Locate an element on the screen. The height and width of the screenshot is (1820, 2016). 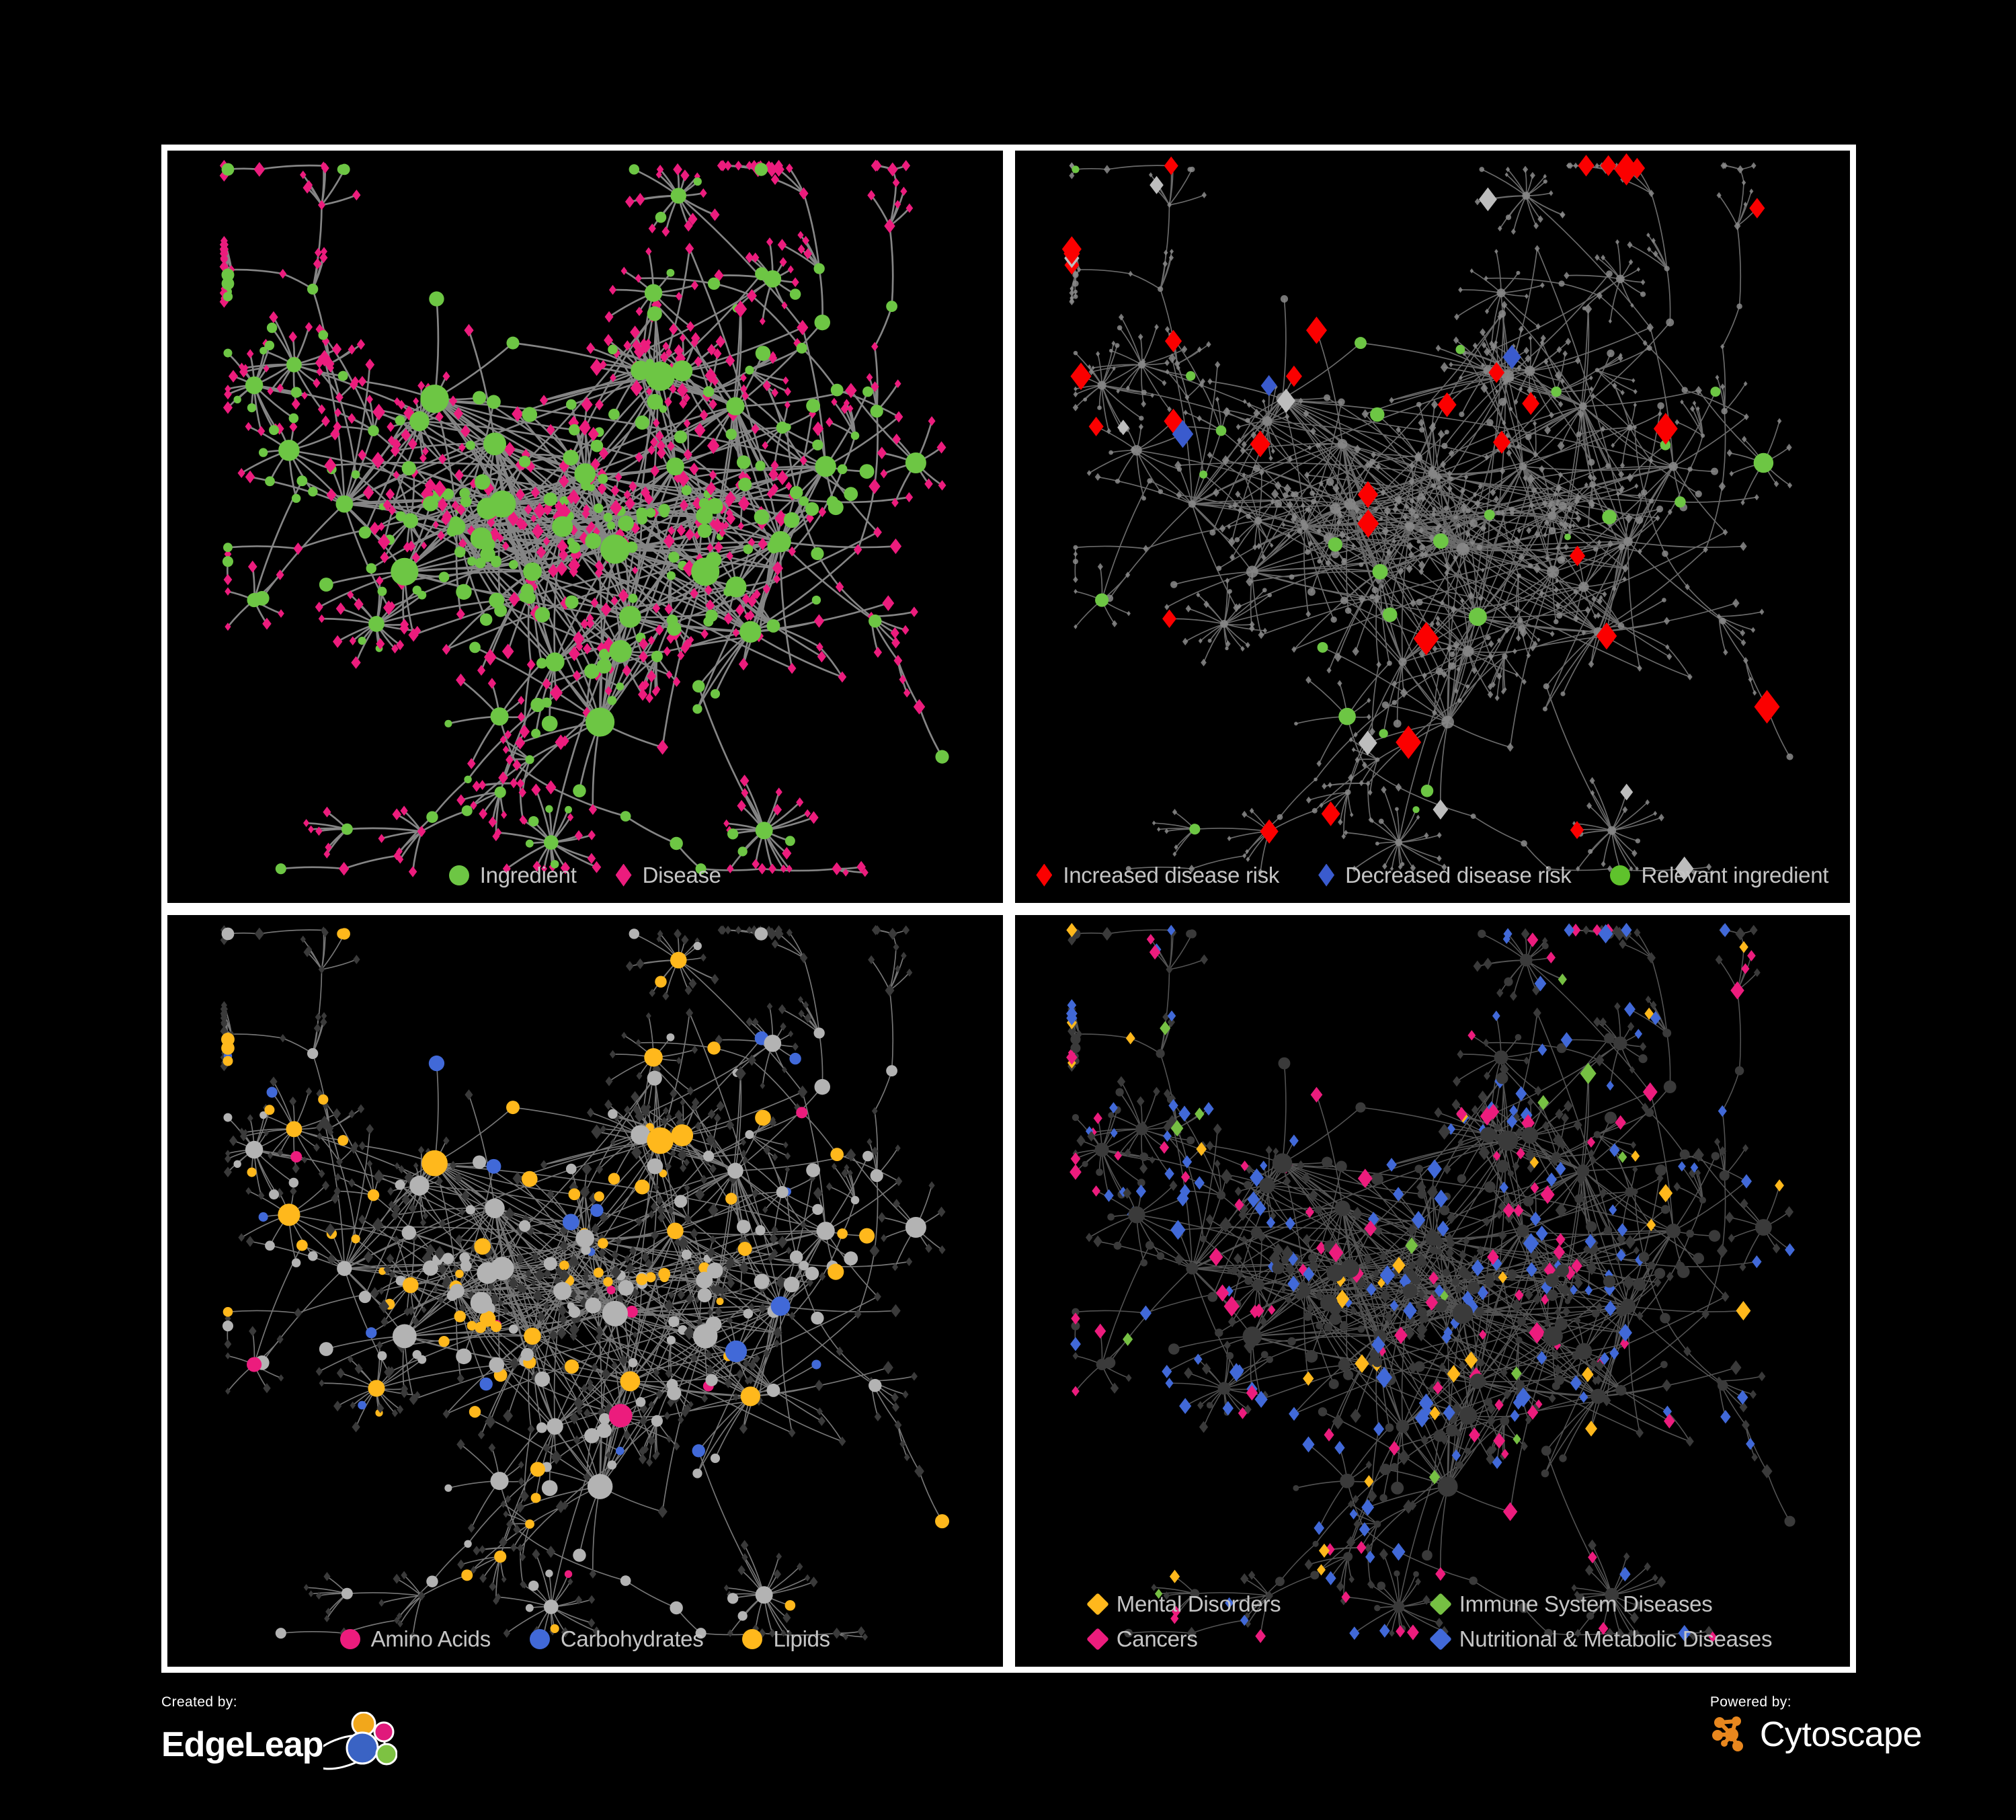
legend-item: Relevant ingredient is located at coordinates (1719, 875).